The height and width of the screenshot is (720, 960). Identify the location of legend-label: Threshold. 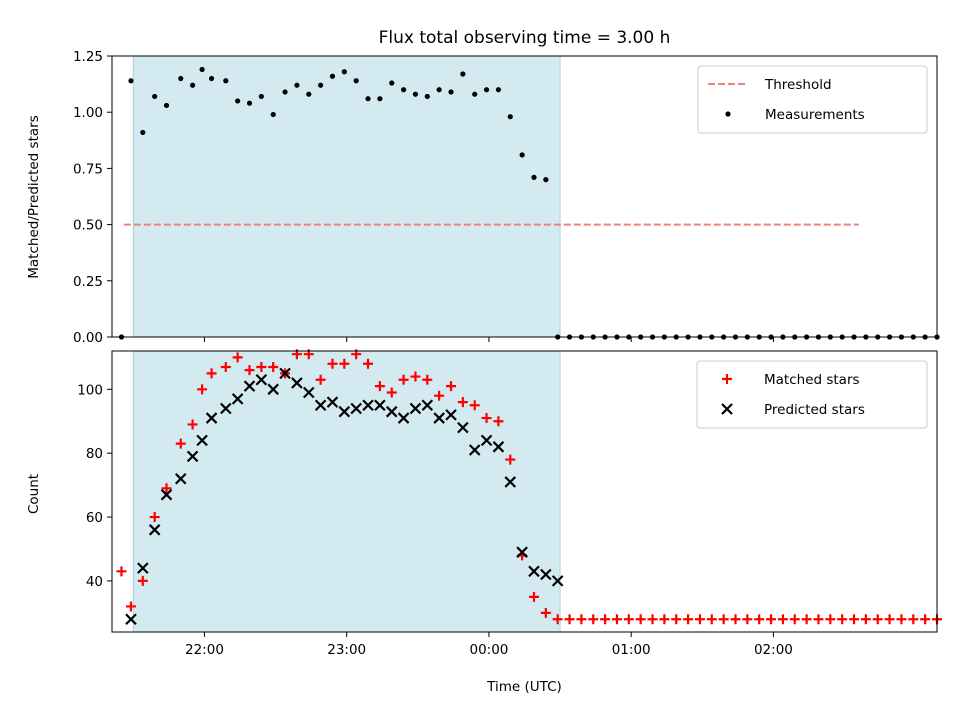
(798, 85).